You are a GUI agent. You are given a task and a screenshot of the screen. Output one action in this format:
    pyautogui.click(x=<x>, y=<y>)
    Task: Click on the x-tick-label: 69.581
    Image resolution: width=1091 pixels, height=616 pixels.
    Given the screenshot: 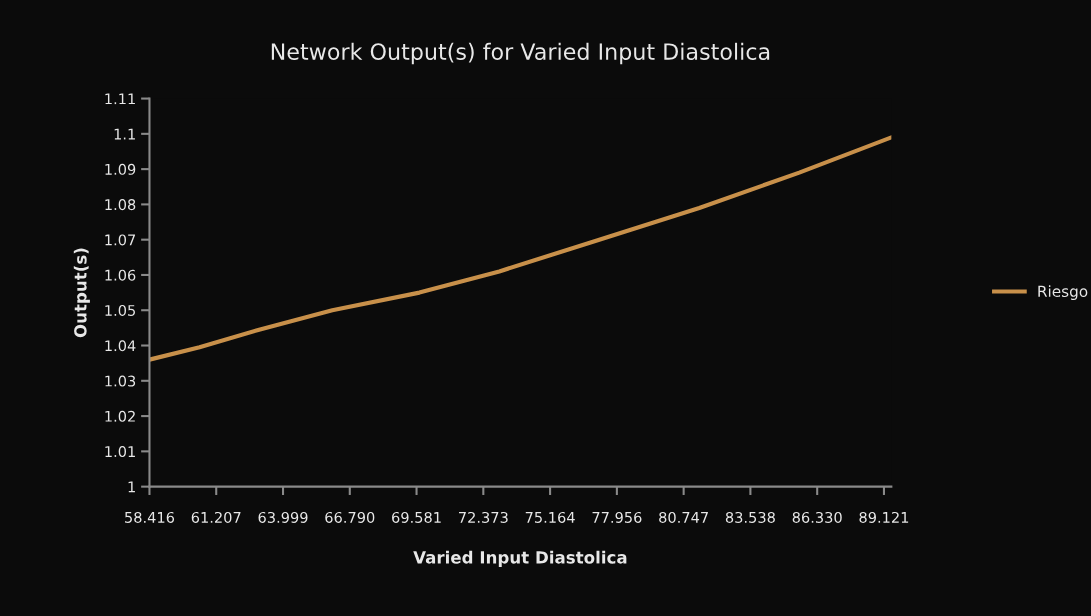 What is the action you would take?
    pyautogui.click(x=416, y=517)
    